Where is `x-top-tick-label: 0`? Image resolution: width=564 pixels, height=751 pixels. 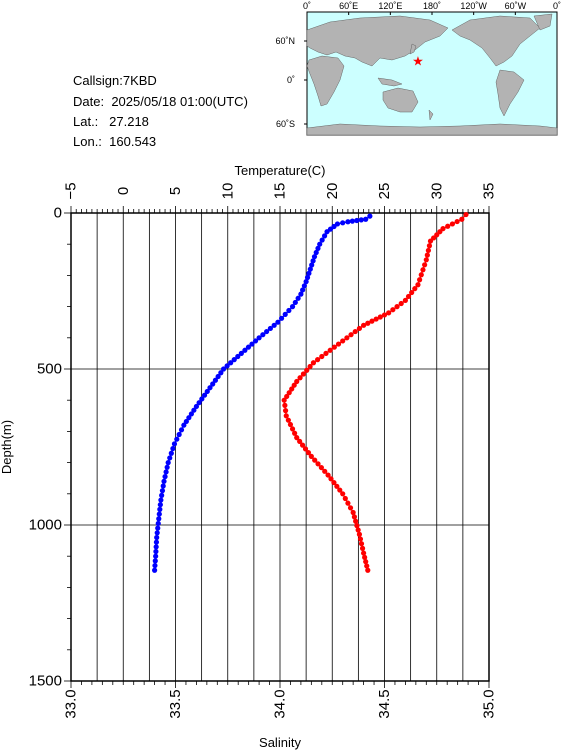
x-top-tick-label: 0 is located at coordinates (123, 191).